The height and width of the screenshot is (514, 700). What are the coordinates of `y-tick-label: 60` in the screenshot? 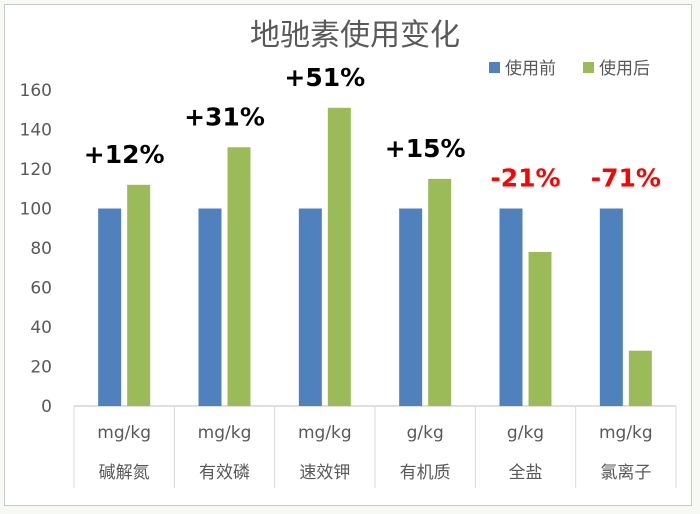 It's located at (41, 289).